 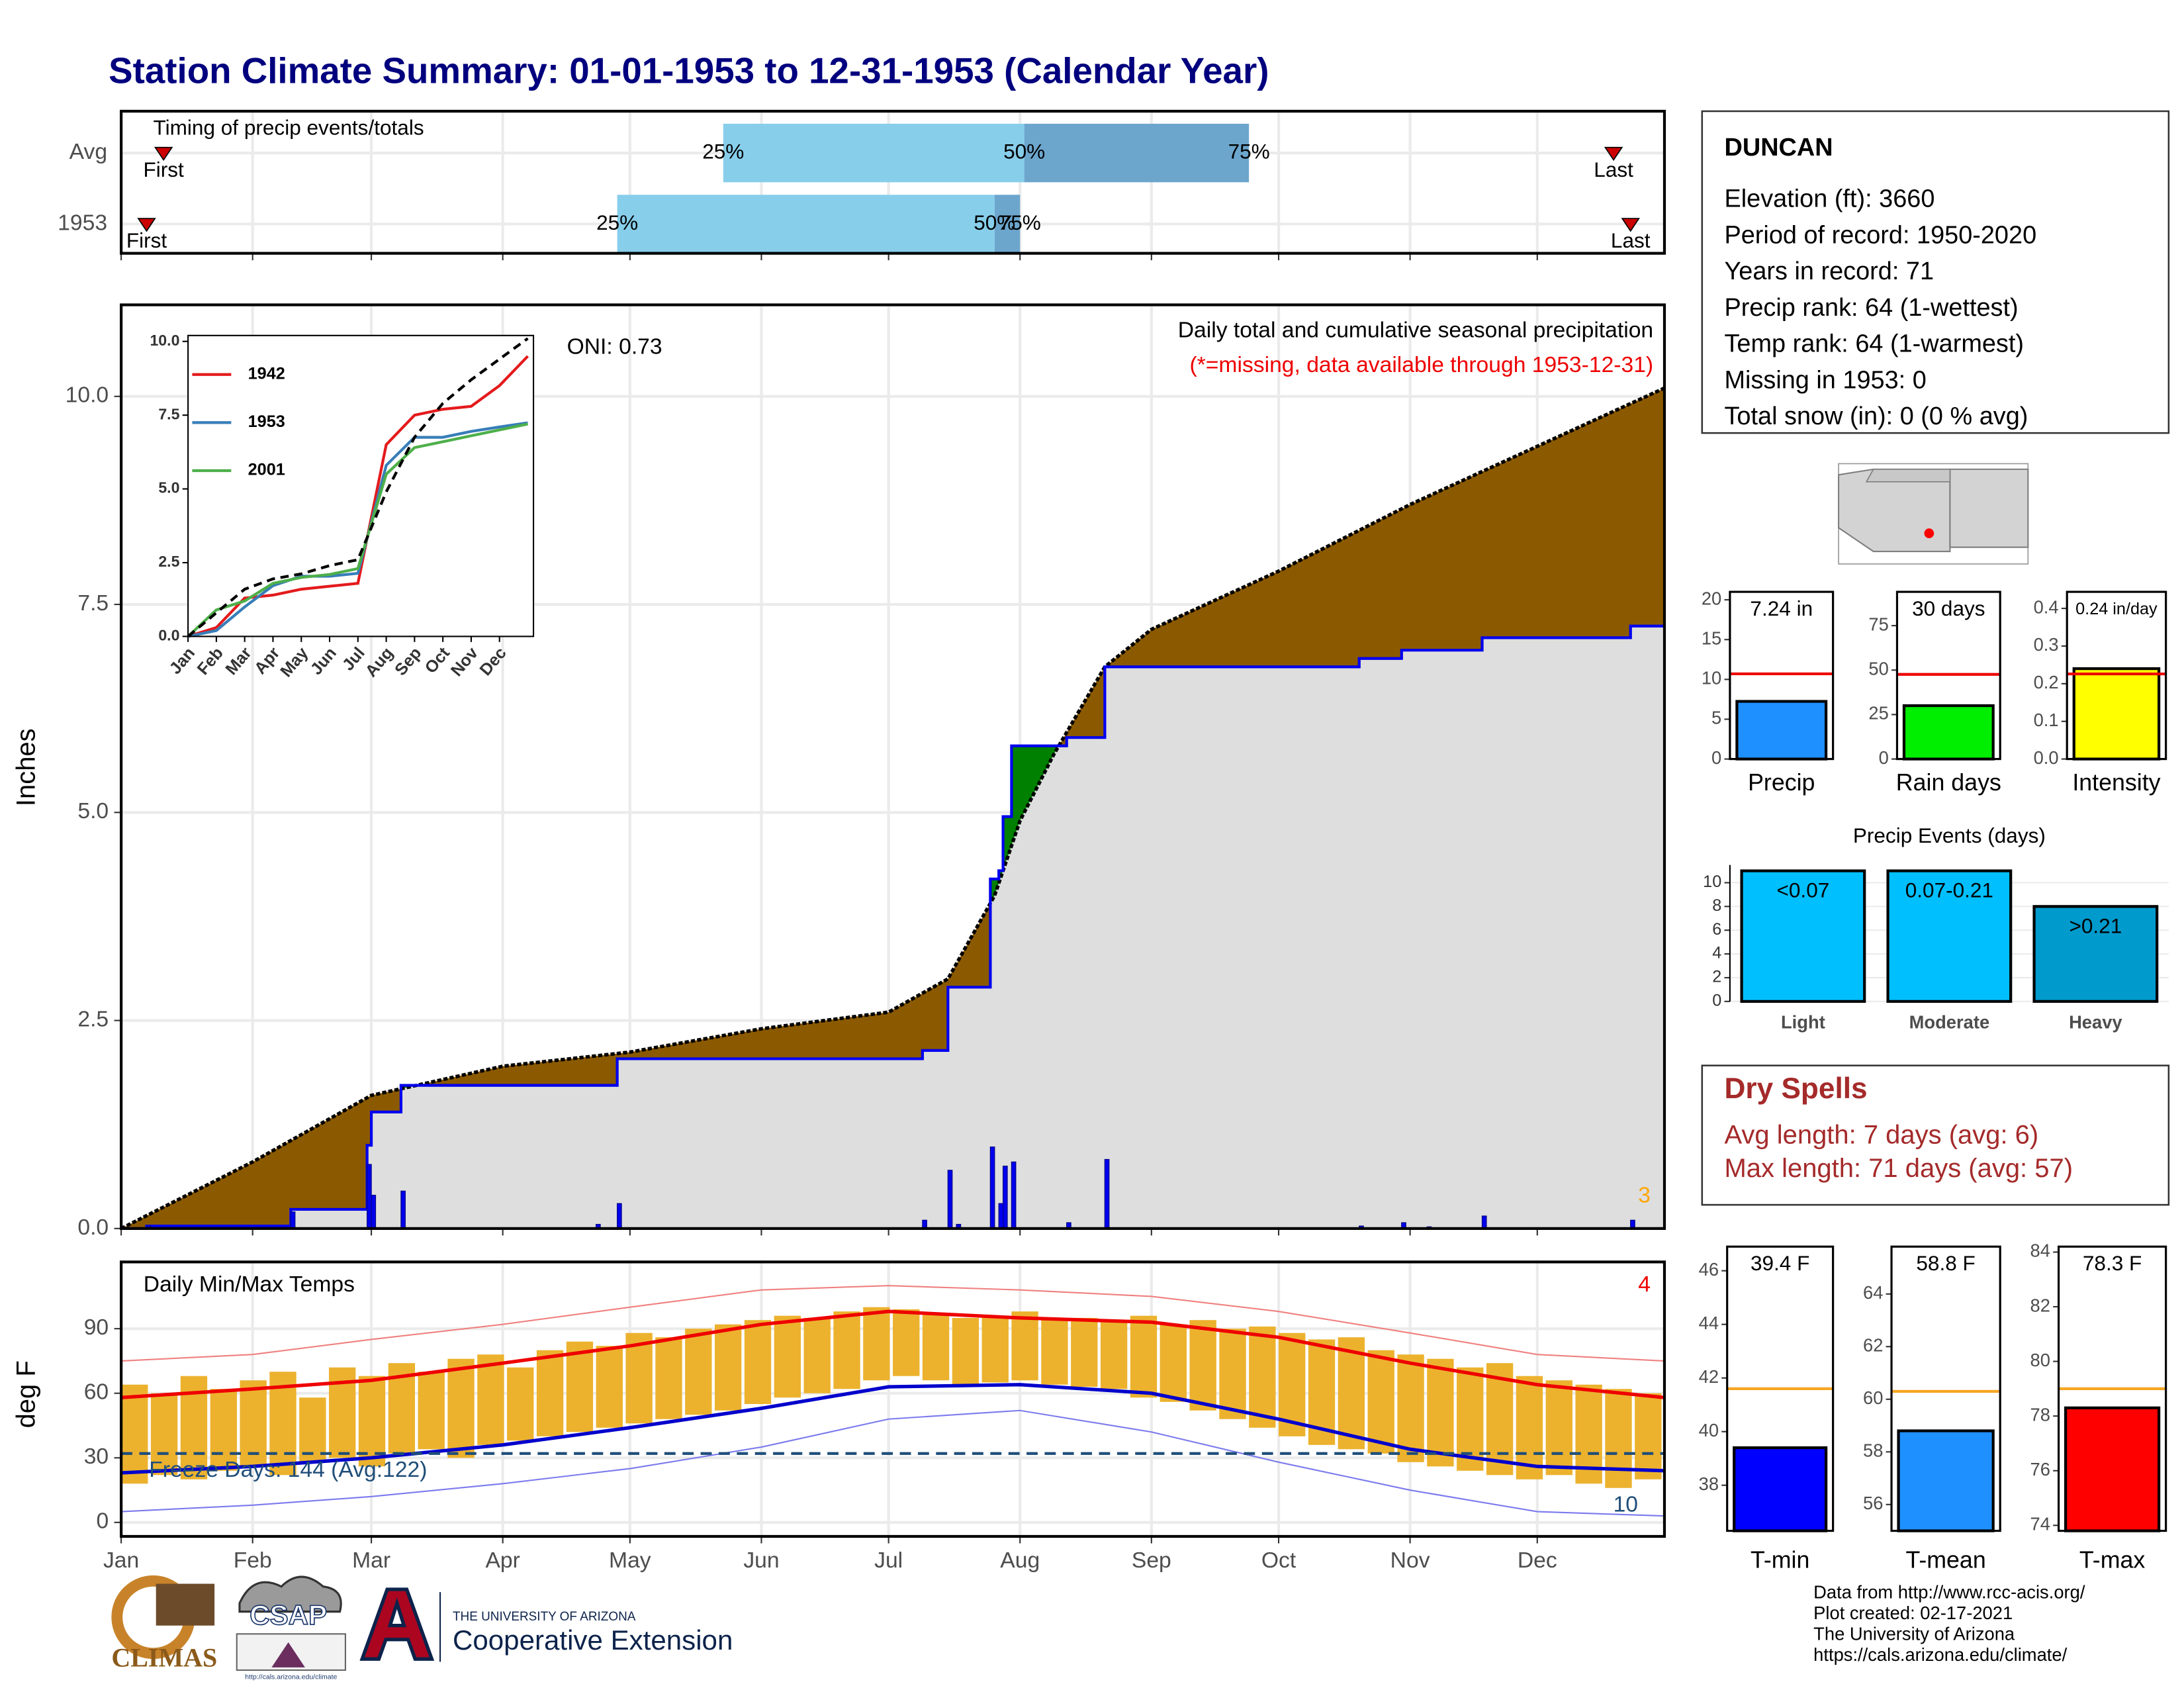 I want to click on annotation: ONI: 0.73, so click(x=614, y=347).